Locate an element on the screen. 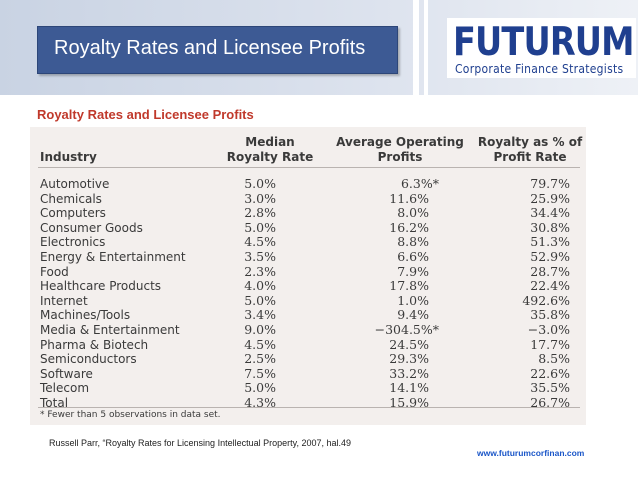  industry-cell: Software is located at coordinates (66, 373).